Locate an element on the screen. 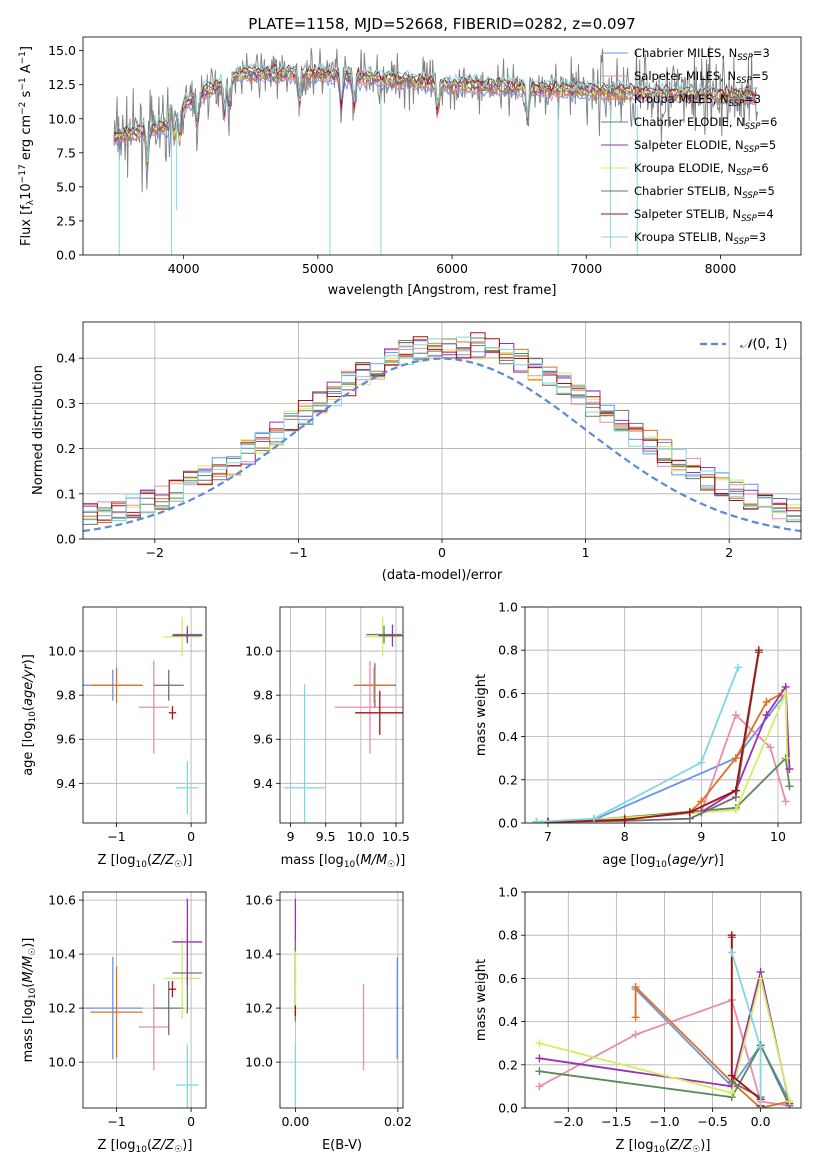 The height and width of the screenshot is (1170, 819). y-axis-label: age [log10(age/yr)] is located at coordinates (29, 715).